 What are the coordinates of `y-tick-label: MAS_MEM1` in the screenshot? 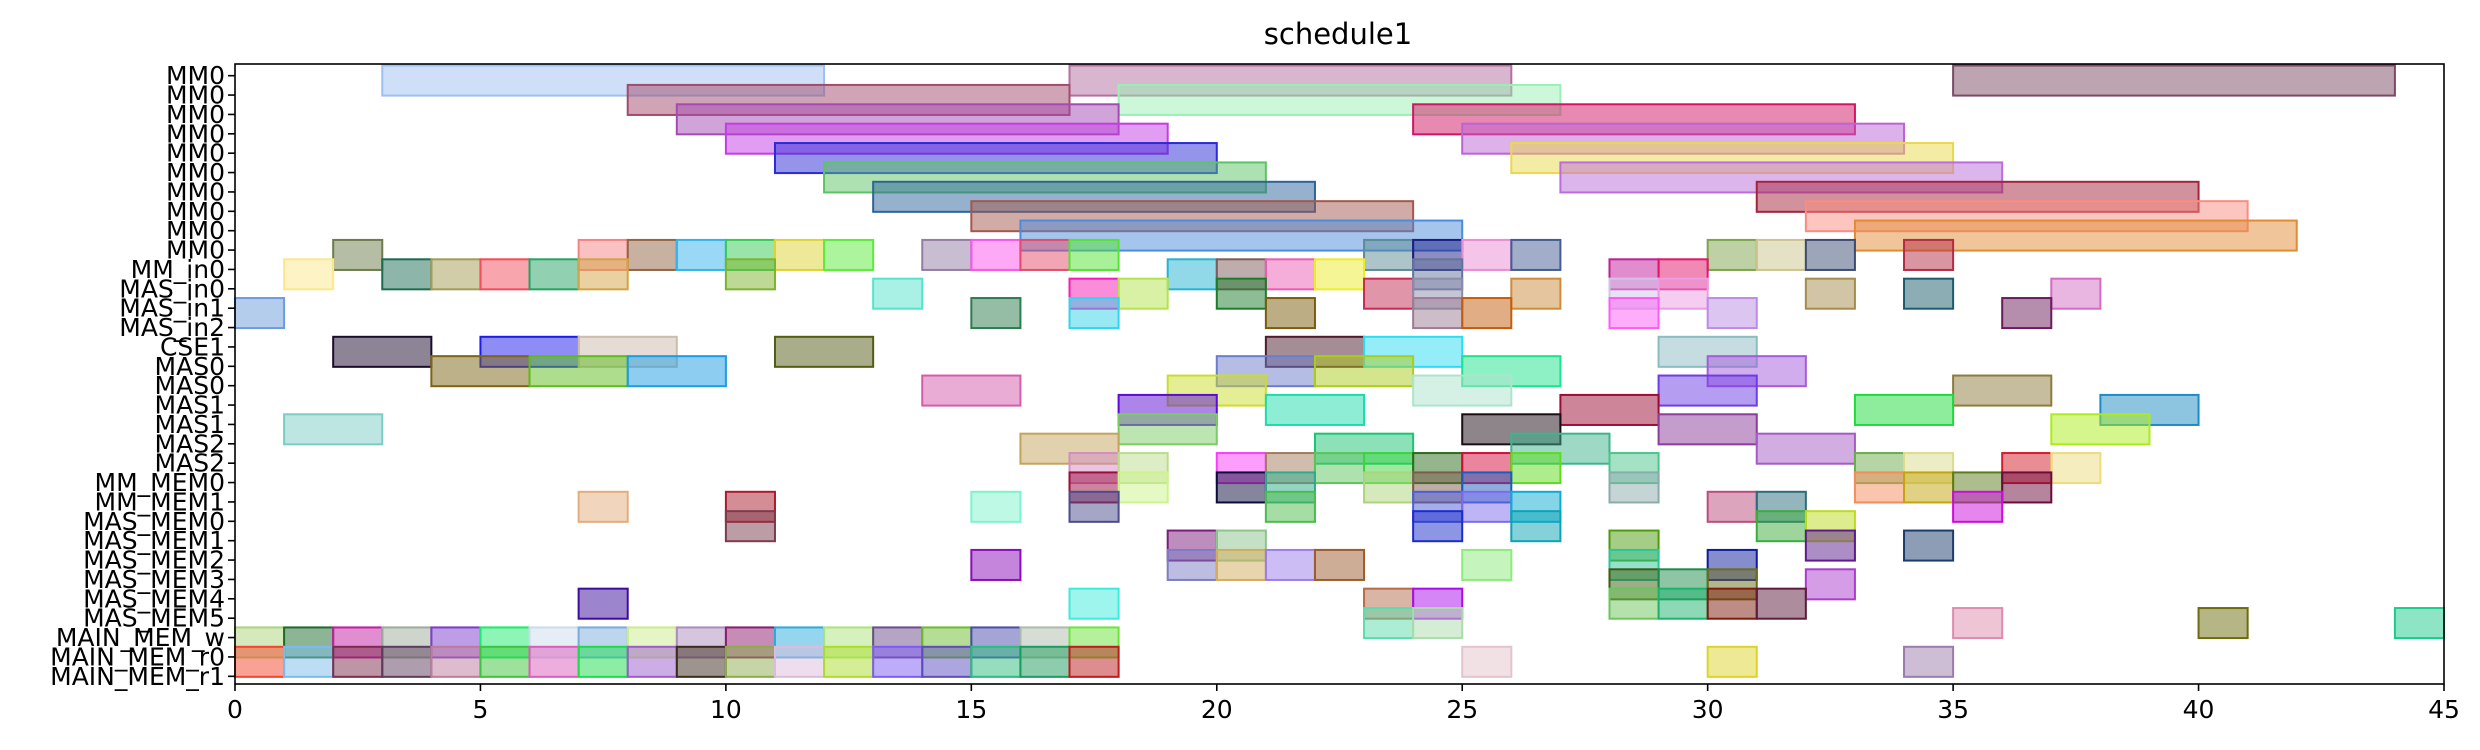 It's located at (154, 540).